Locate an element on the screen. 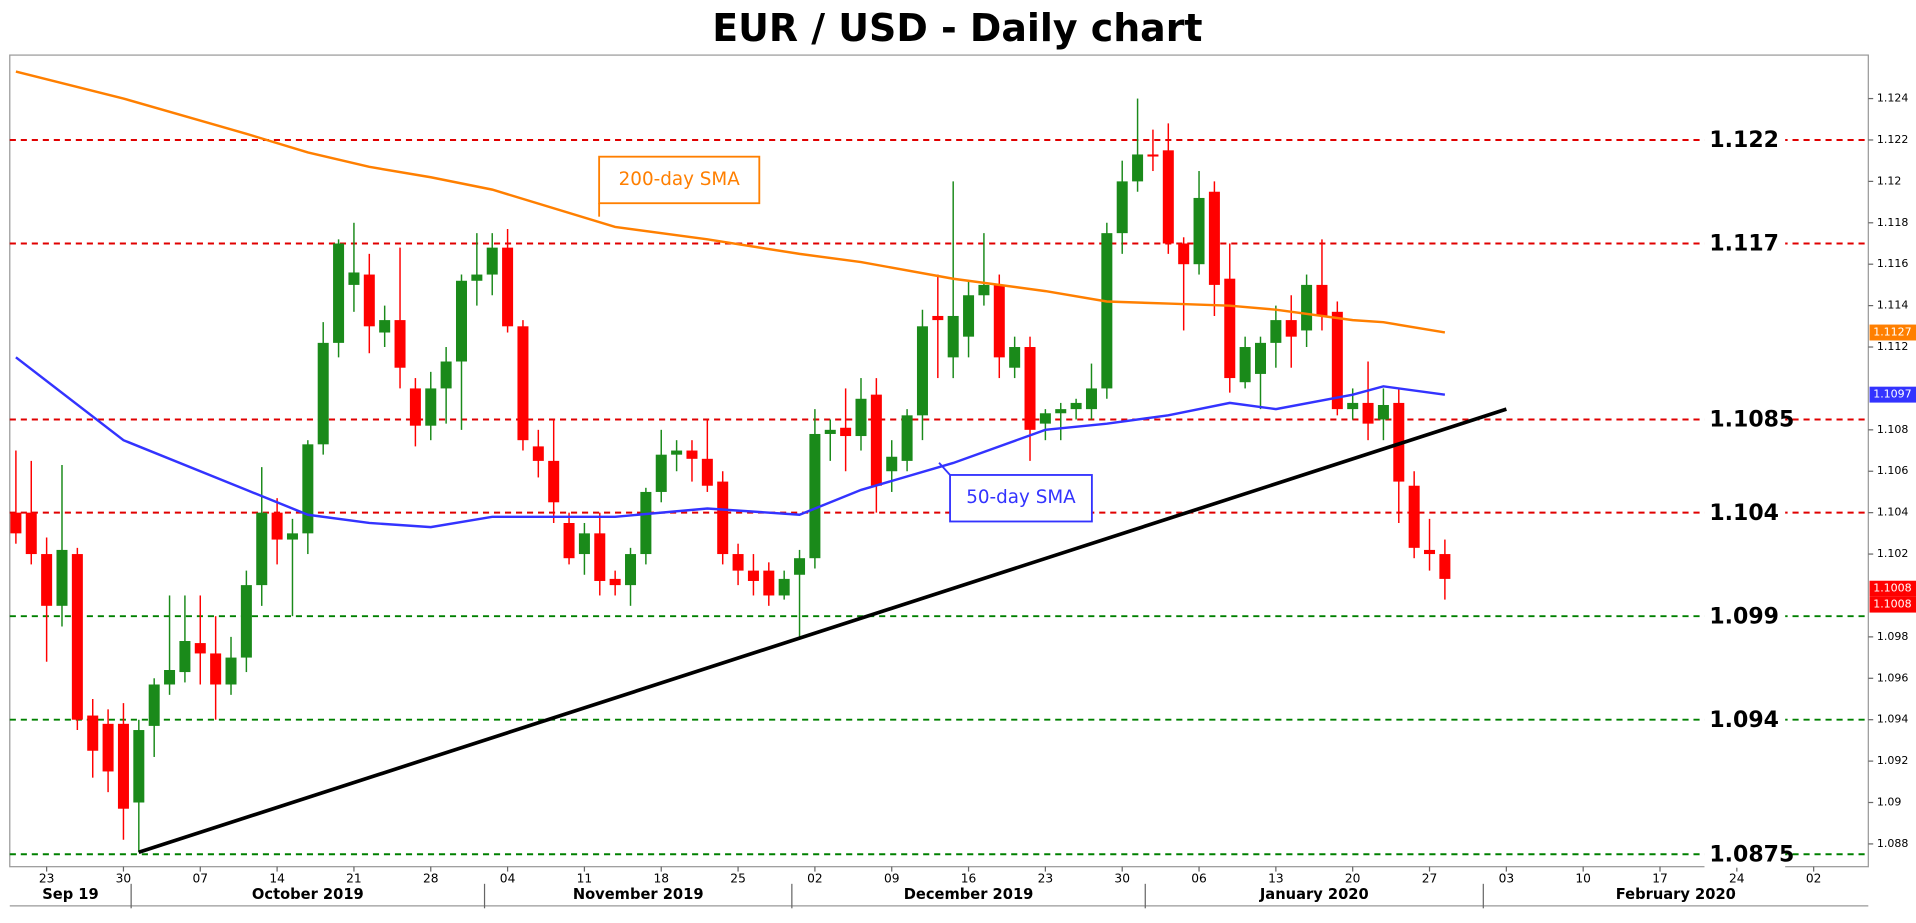 This screenshot has height=923, width=1916. price-badge-label: 1.1008 is located at coordinates (1892, 604).